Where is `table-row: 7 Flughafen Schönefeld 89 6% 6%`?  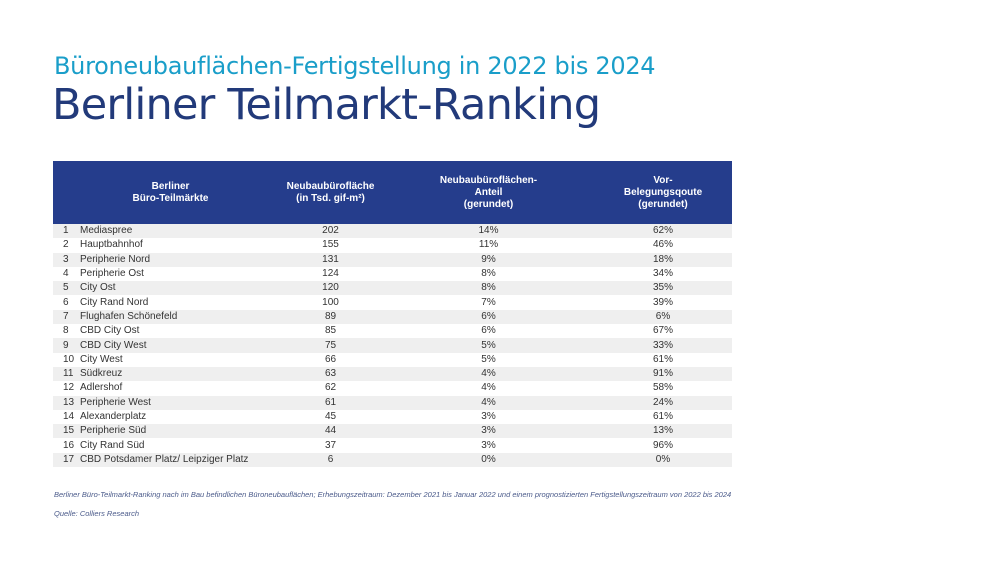
table-row: 7 Flughafen Schönefeld 89 6% 6% is located at coordinates (393, 317).